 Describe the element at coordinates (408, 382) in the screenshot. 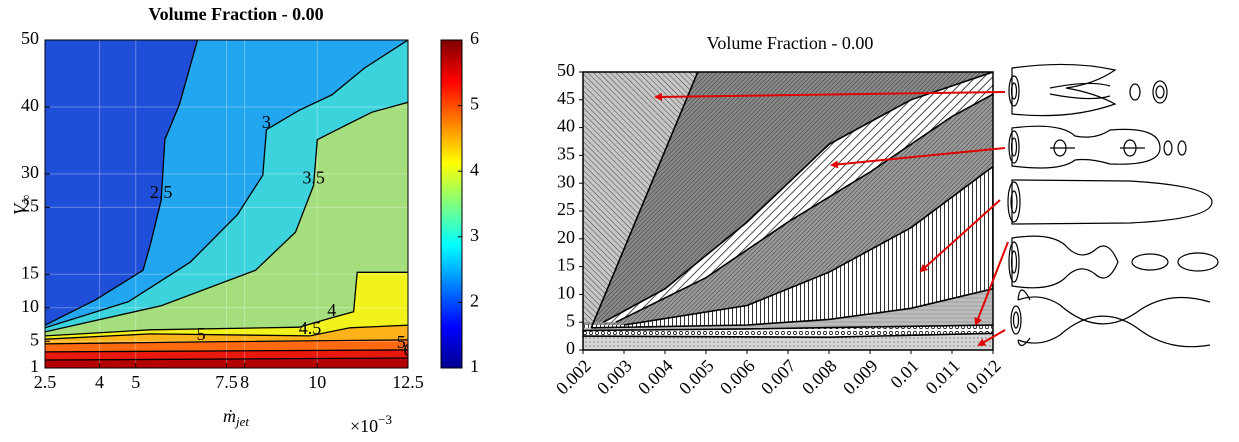

I see `x-tick-label: 12.5` at that location.